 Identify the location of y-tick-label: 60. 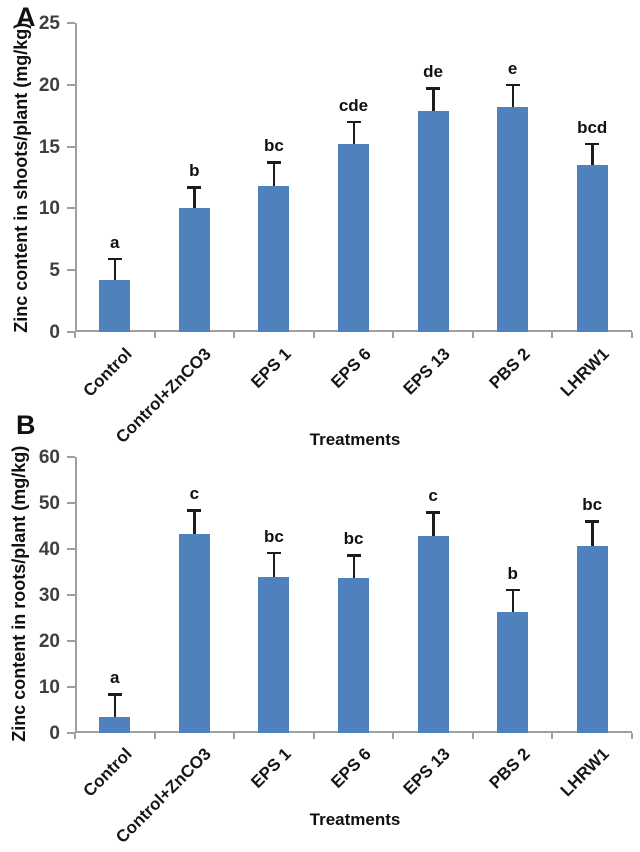
(49, 457).